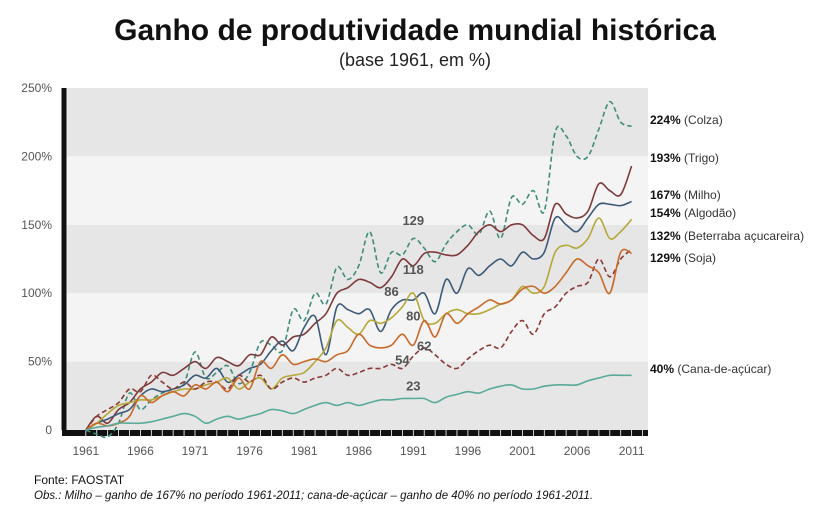 The height and width of the screenshot is (521, 830). Describe the element at coordinates (413, 316) in the screenshot. I see `annotation-label: 80` at that location.